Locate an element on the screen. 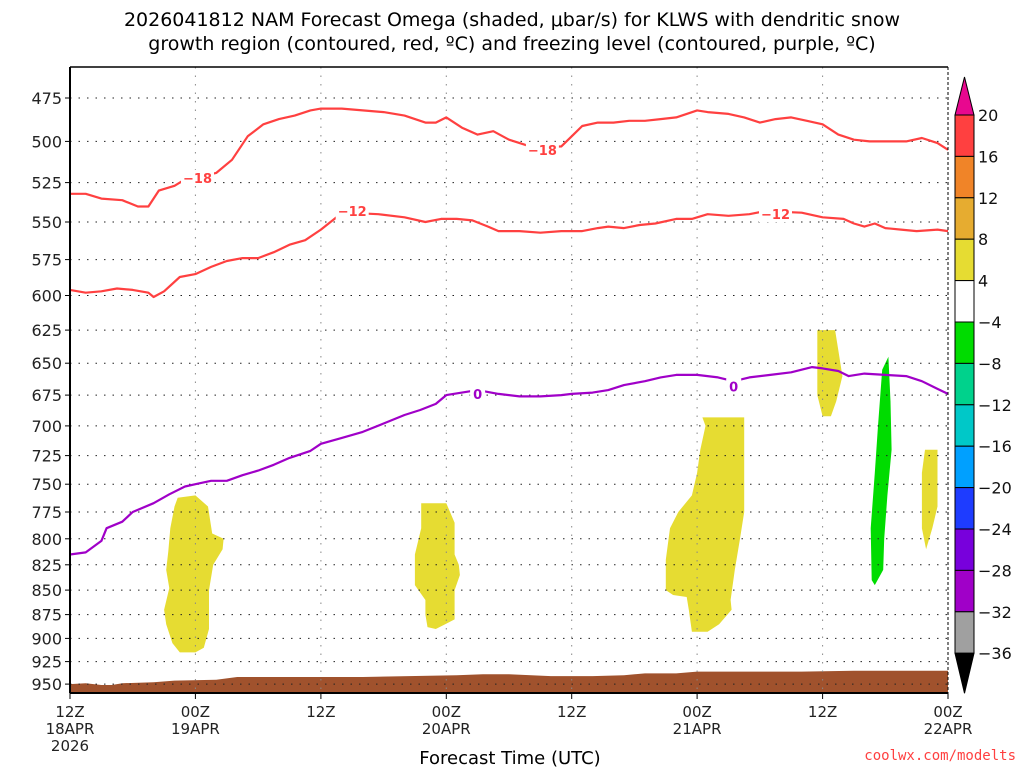 The height and width of the screenshot is (768, 1024). colorbar-level-label: −8 is located at coordinates (990, 363).